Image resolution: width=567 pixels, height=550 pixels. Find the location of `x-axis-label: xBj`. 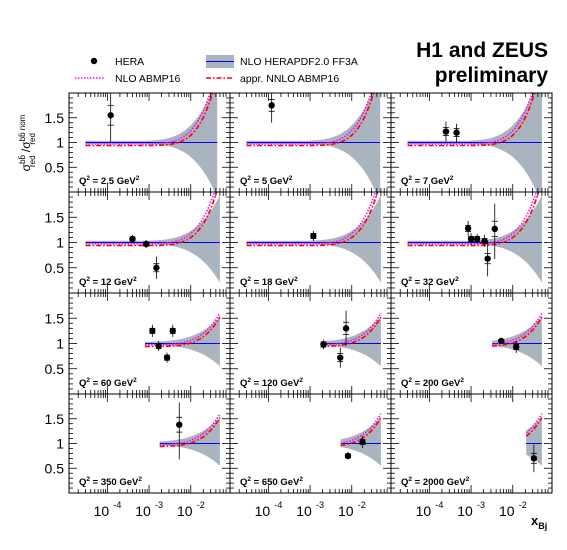

x-axis-label: xBj is located at coordinates (539, 522).